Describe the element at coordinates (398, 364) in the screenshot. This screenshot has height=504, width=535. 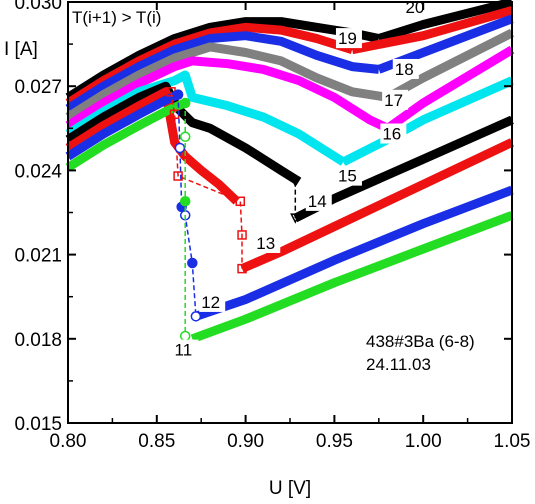
I see `date-annotation: 24.11.03` at that location.